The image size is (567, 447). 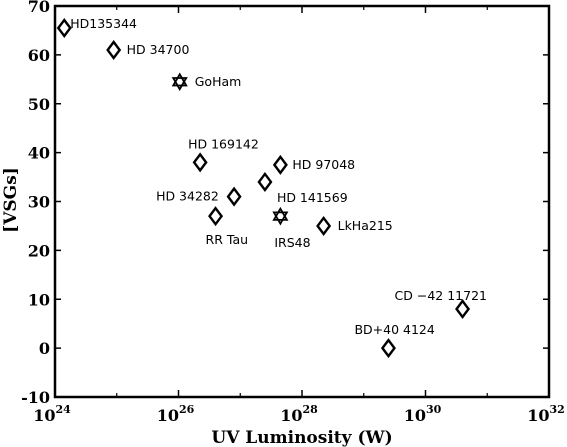 I want to click on x-tick-exponent: 28, so click(x=310, y=409).